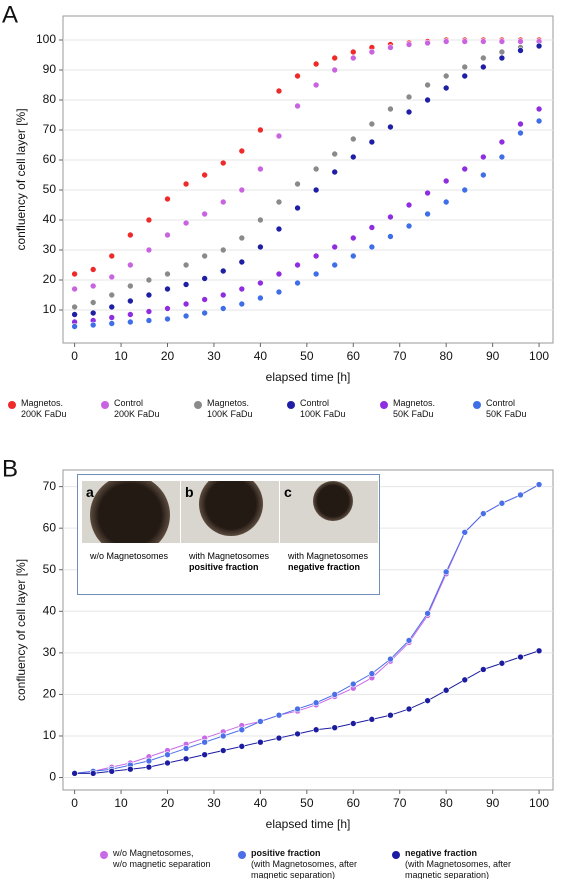 Image resolution: width=563 pixels, height=879 pixels. What do you see at coordinates (50, 735) in the screenshot?
I see `y-tick-label: 10` at bounding box center [50, 735].